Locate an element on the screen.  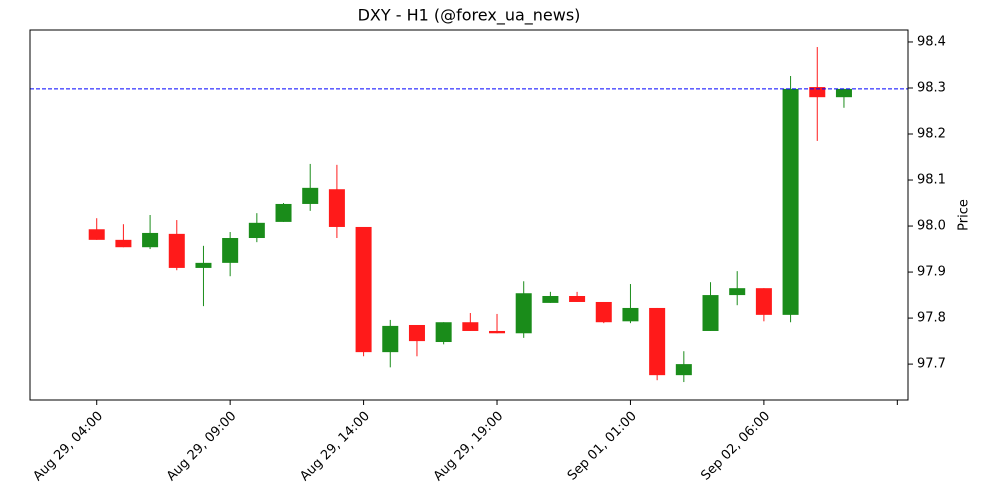
y-tick-label: 97.7 is located at coordinates (931, 364).